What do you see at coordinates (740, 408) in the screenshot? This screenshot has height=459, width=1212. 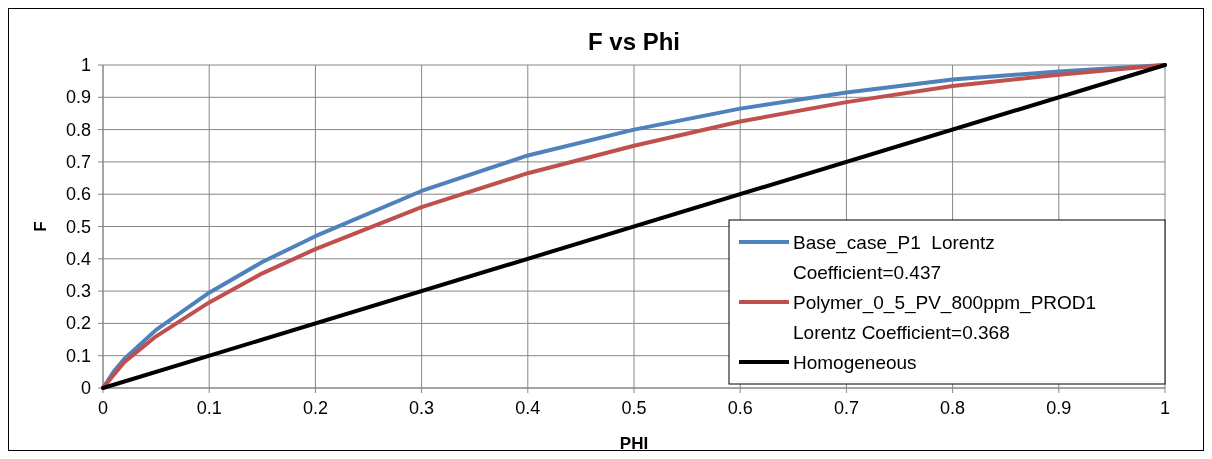 I see `x-tick-label: 0.6` at bounding box center [740, 408].